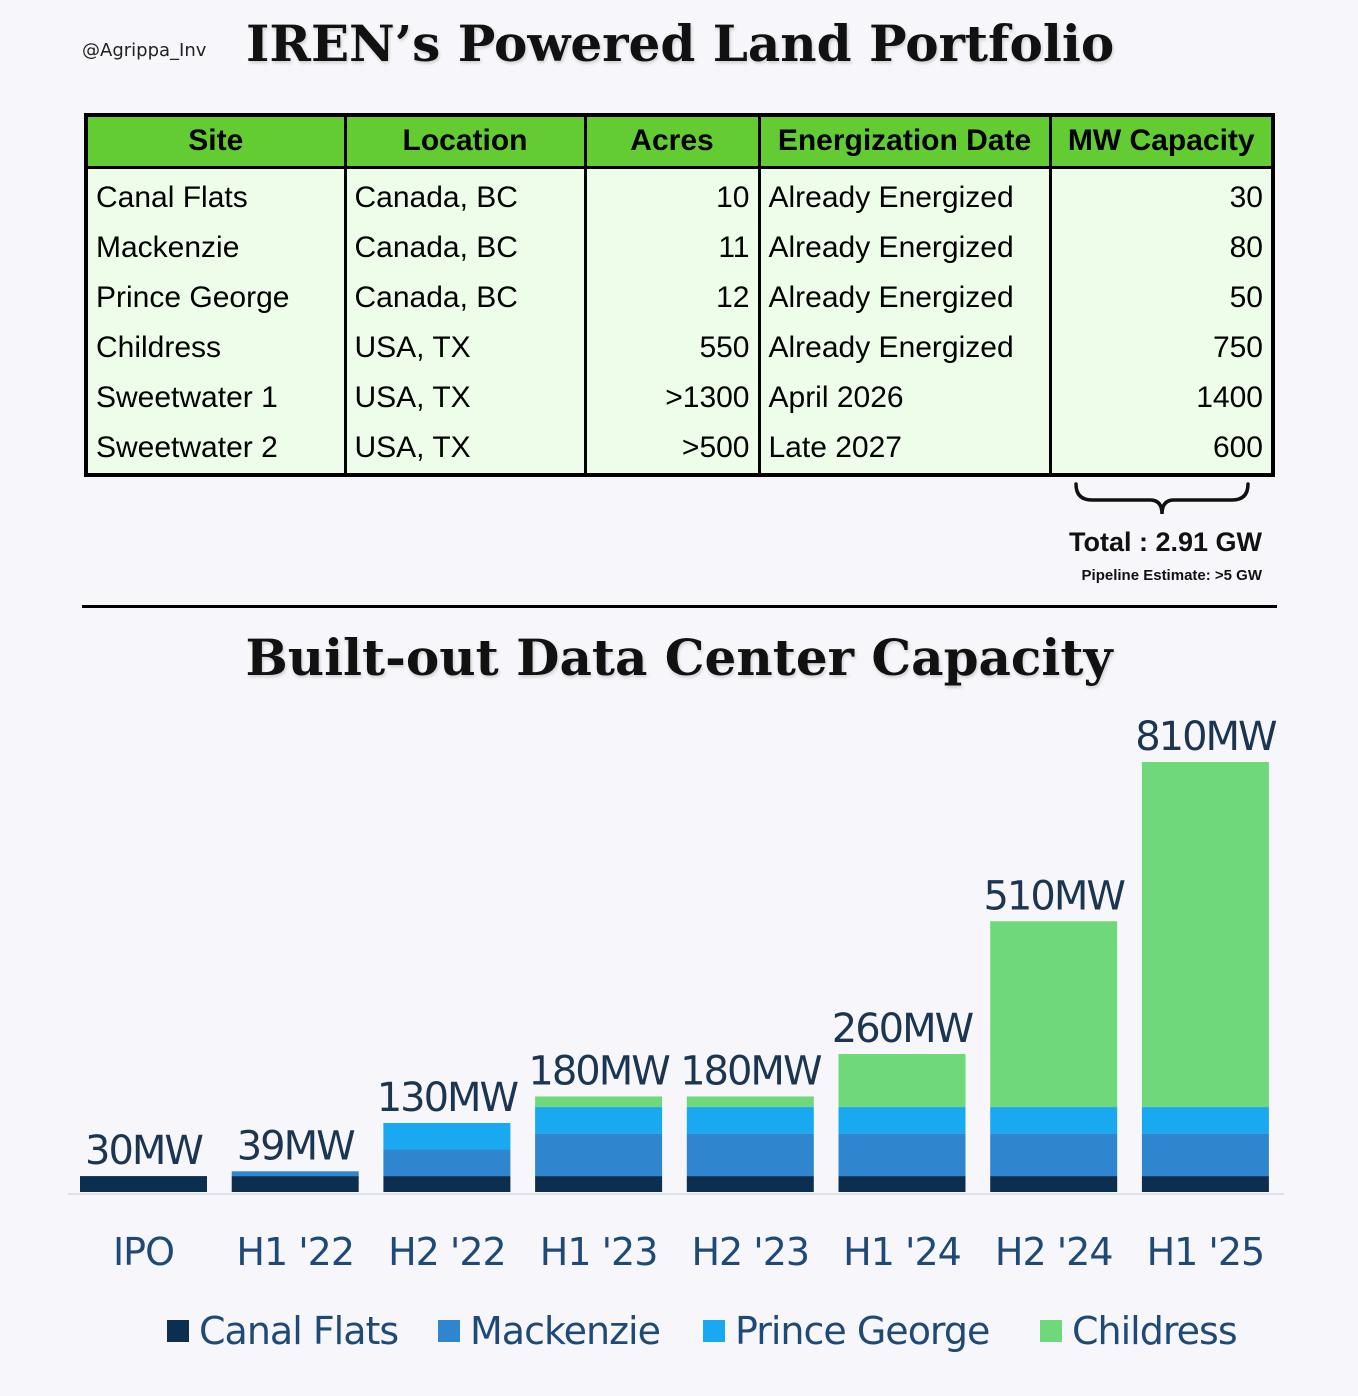 This screenshot has height=1396, width=1358. Describe the element at coordinates (672, 297) in the screenshot. I see `table-cell: 12` at that location.